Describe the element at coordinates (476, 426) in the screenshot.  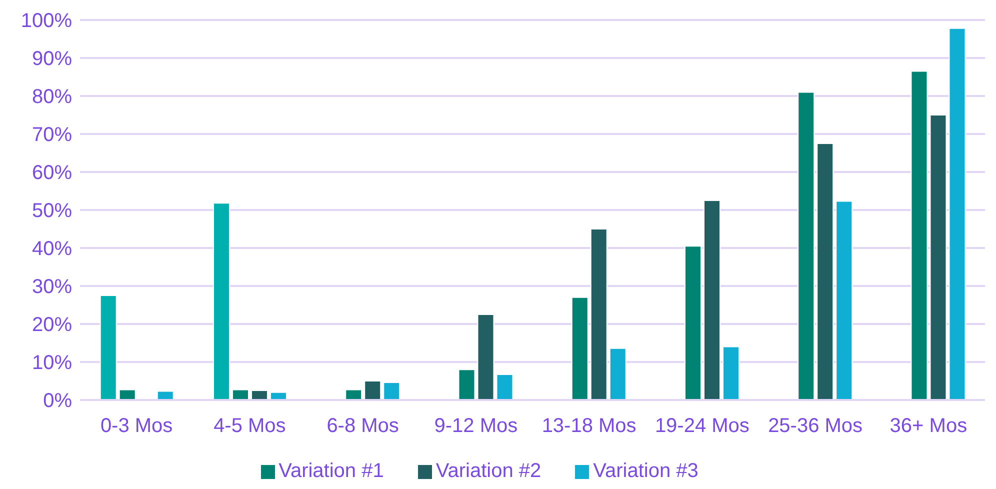
I see `x-tick-label: 9-12 Mos` at that location.